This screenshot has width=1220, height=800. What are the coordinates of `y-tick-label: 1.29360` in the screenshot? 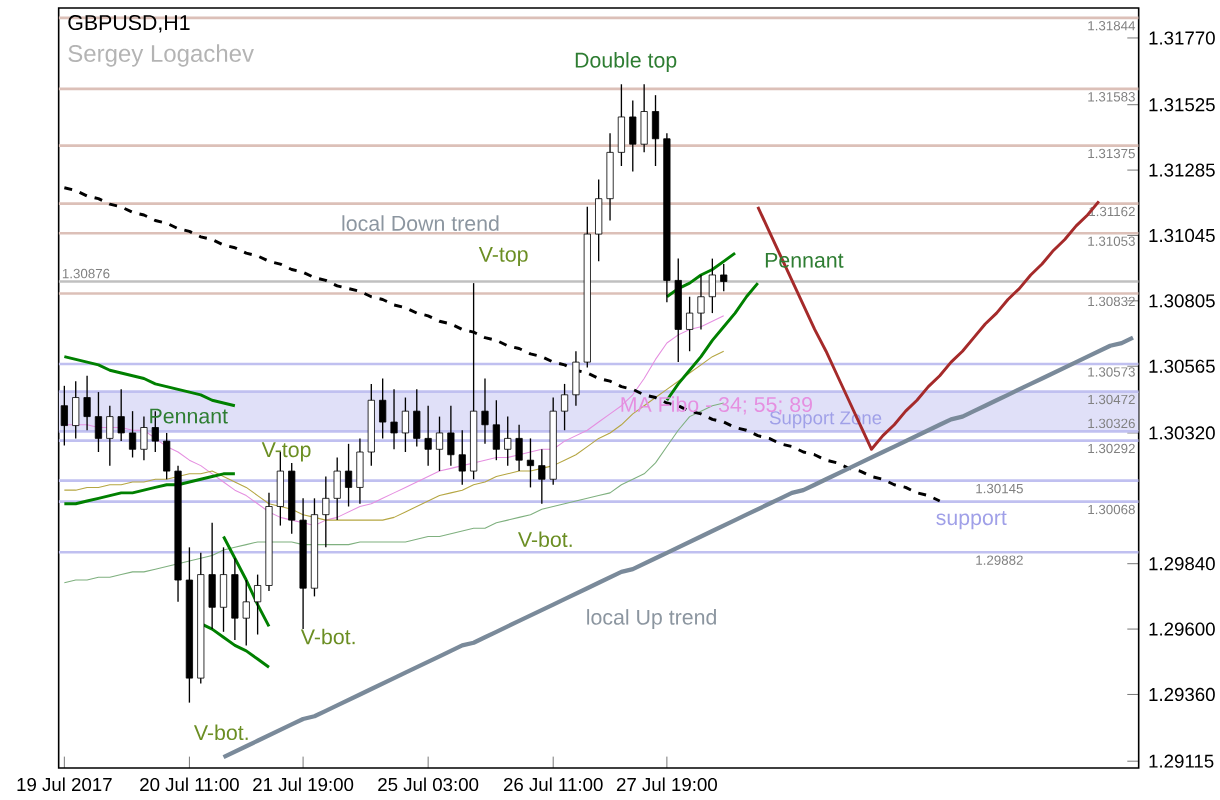 It's located at (1182, 694).